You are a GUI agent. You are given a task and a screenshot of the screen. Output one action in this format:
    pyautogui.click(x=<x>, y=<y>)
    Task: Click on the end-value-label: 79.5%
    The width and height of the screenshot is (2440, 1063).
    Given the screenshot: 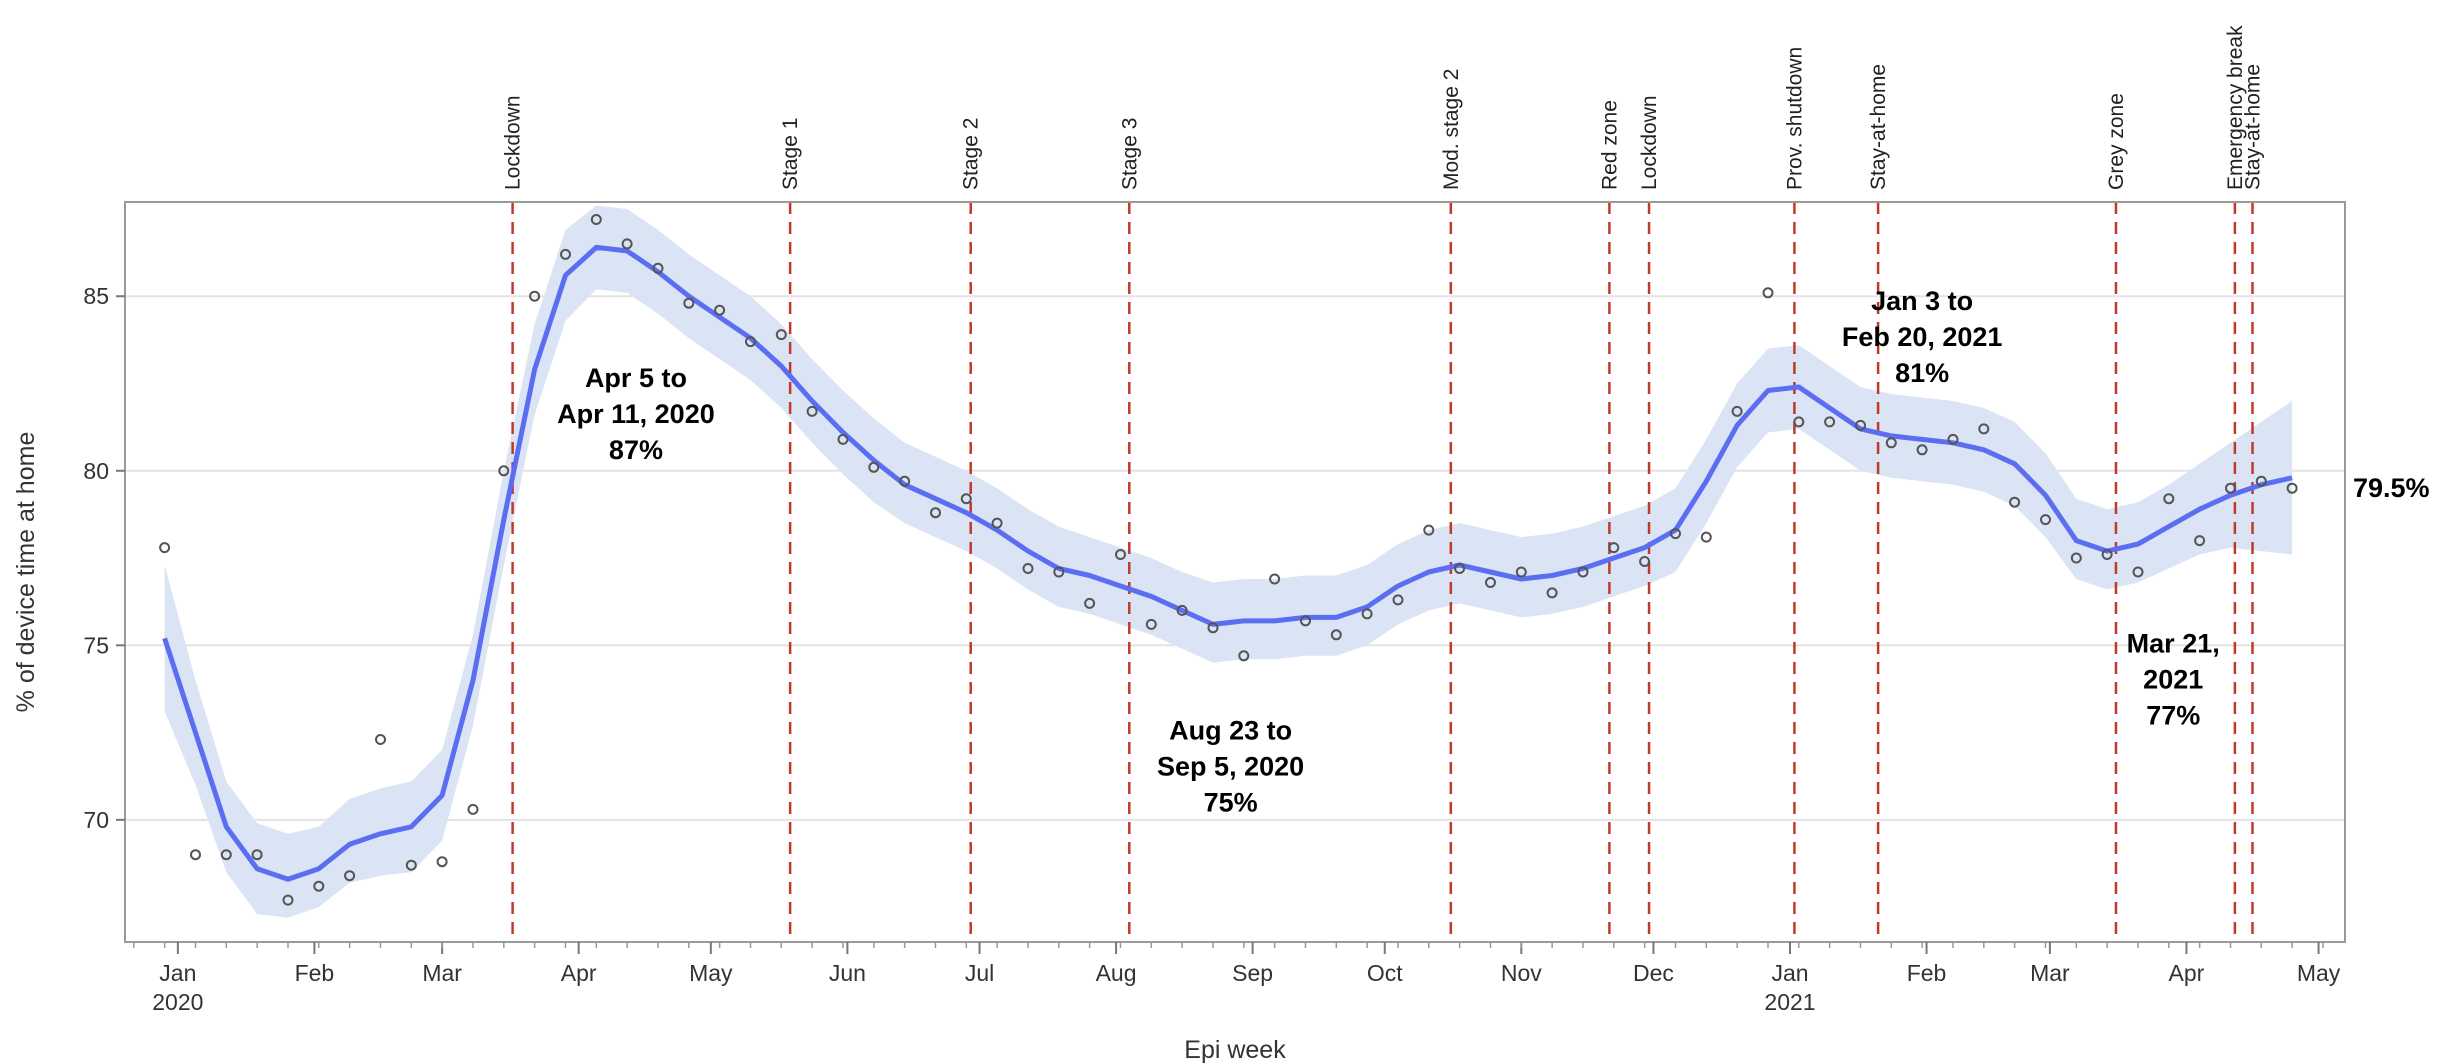 What is the action you would take?
    pyautogui.click(x=2391, y=488)
    